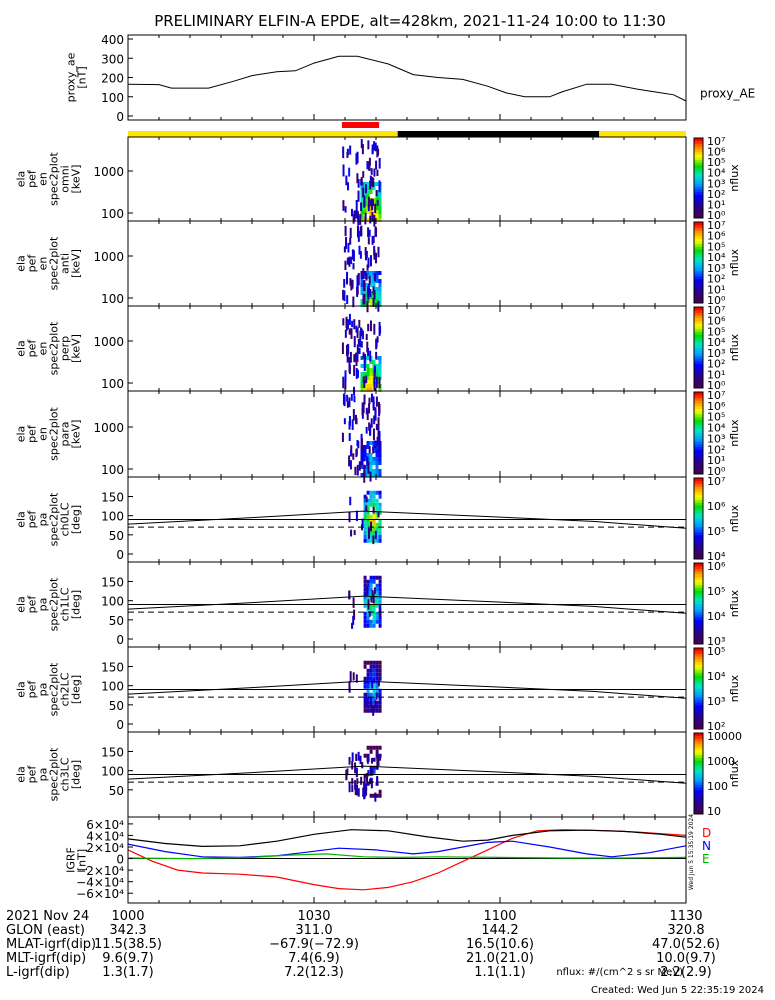  Describe the element at coordinates (76, 179) in the screenshot. I see `y-label-line: [keV]` at that location.